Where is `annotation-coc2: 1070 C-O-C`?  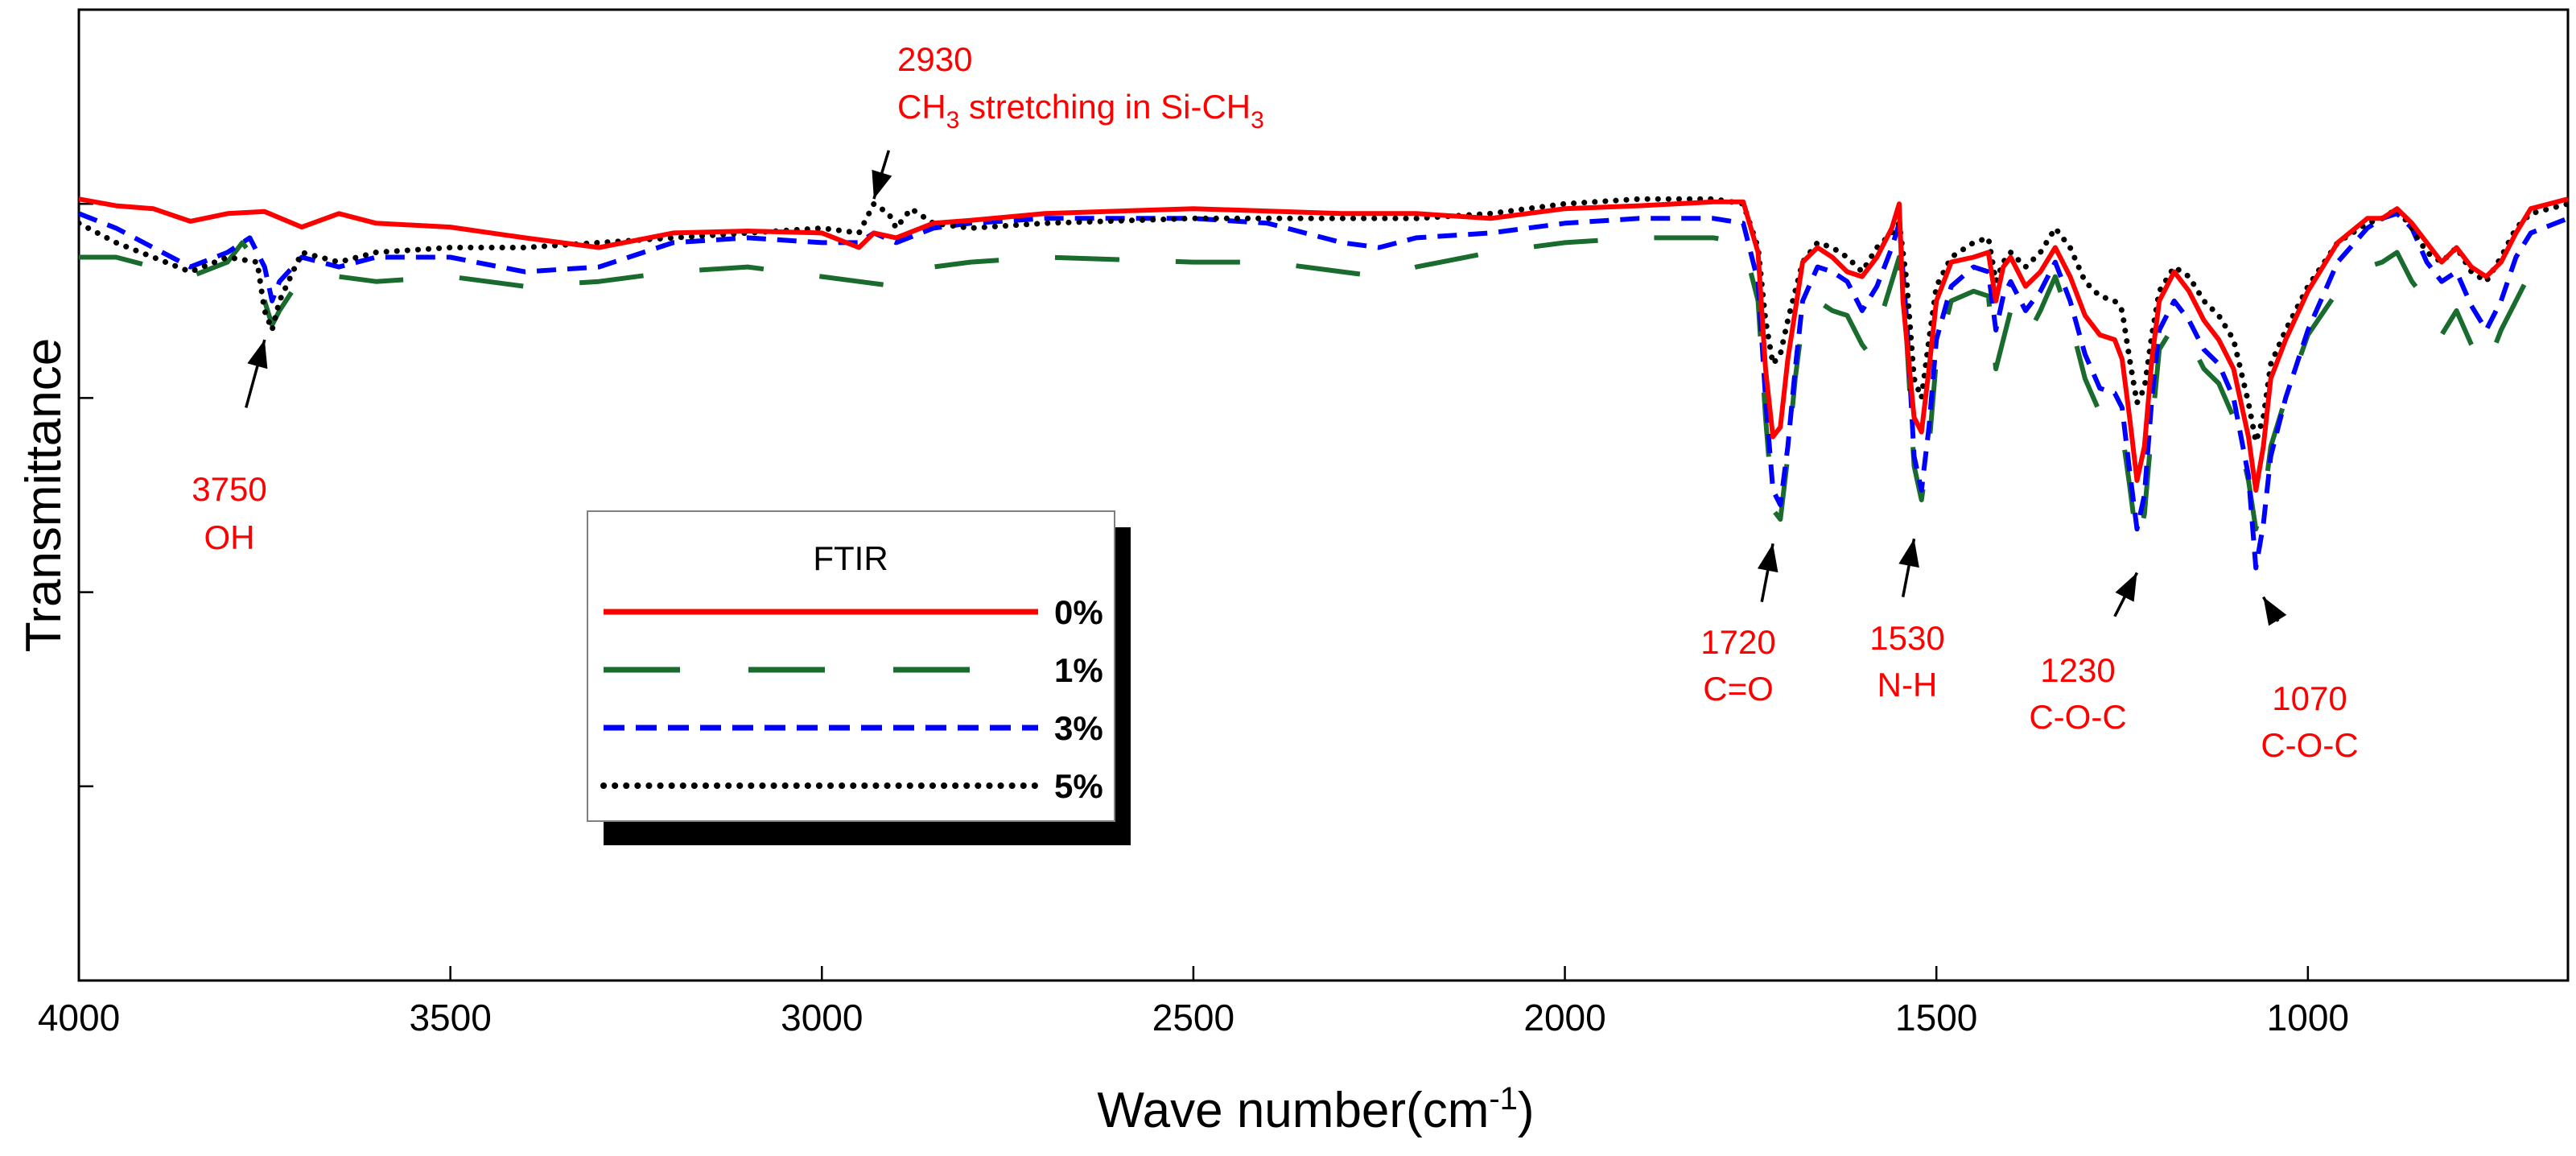
annotation-coc2: 1070 C-O-C is located at coordinates (2310, 680).